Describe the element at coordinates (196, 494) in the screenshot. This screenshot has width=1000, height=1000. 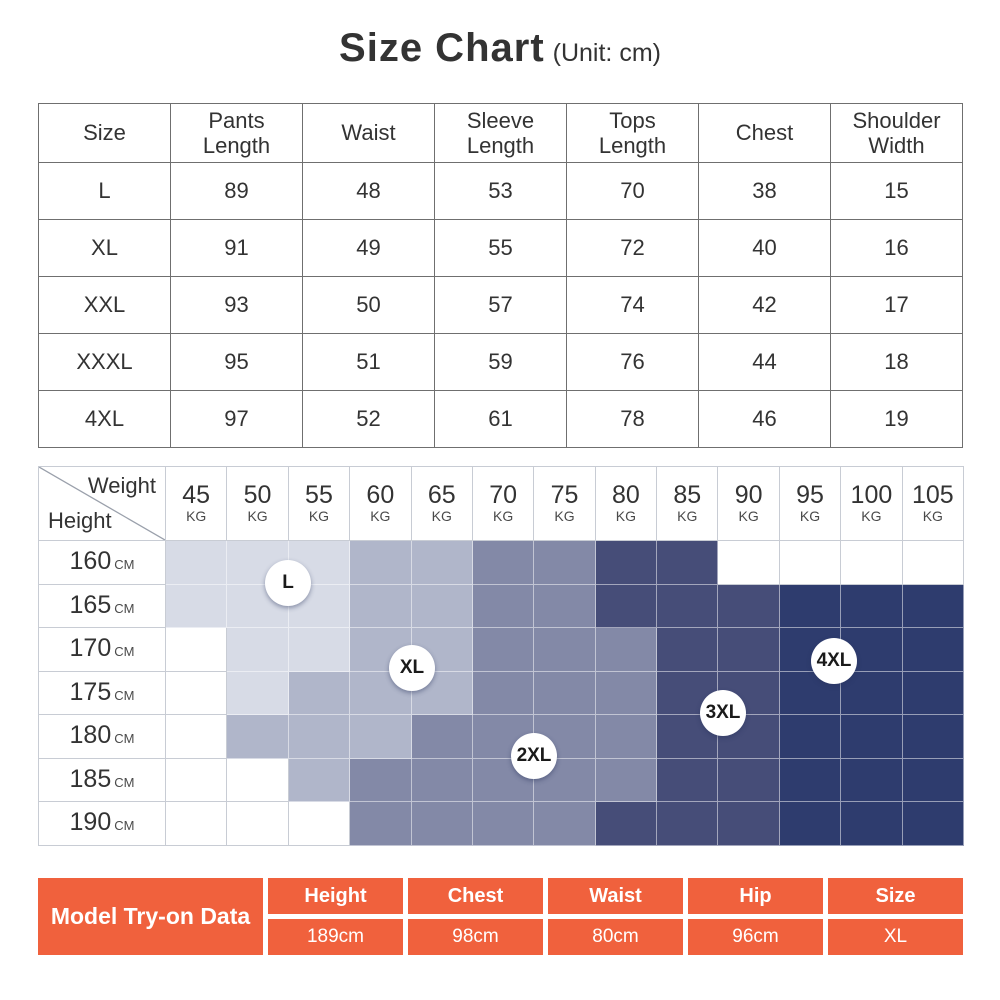
I see `weight-value: 45` at that location.